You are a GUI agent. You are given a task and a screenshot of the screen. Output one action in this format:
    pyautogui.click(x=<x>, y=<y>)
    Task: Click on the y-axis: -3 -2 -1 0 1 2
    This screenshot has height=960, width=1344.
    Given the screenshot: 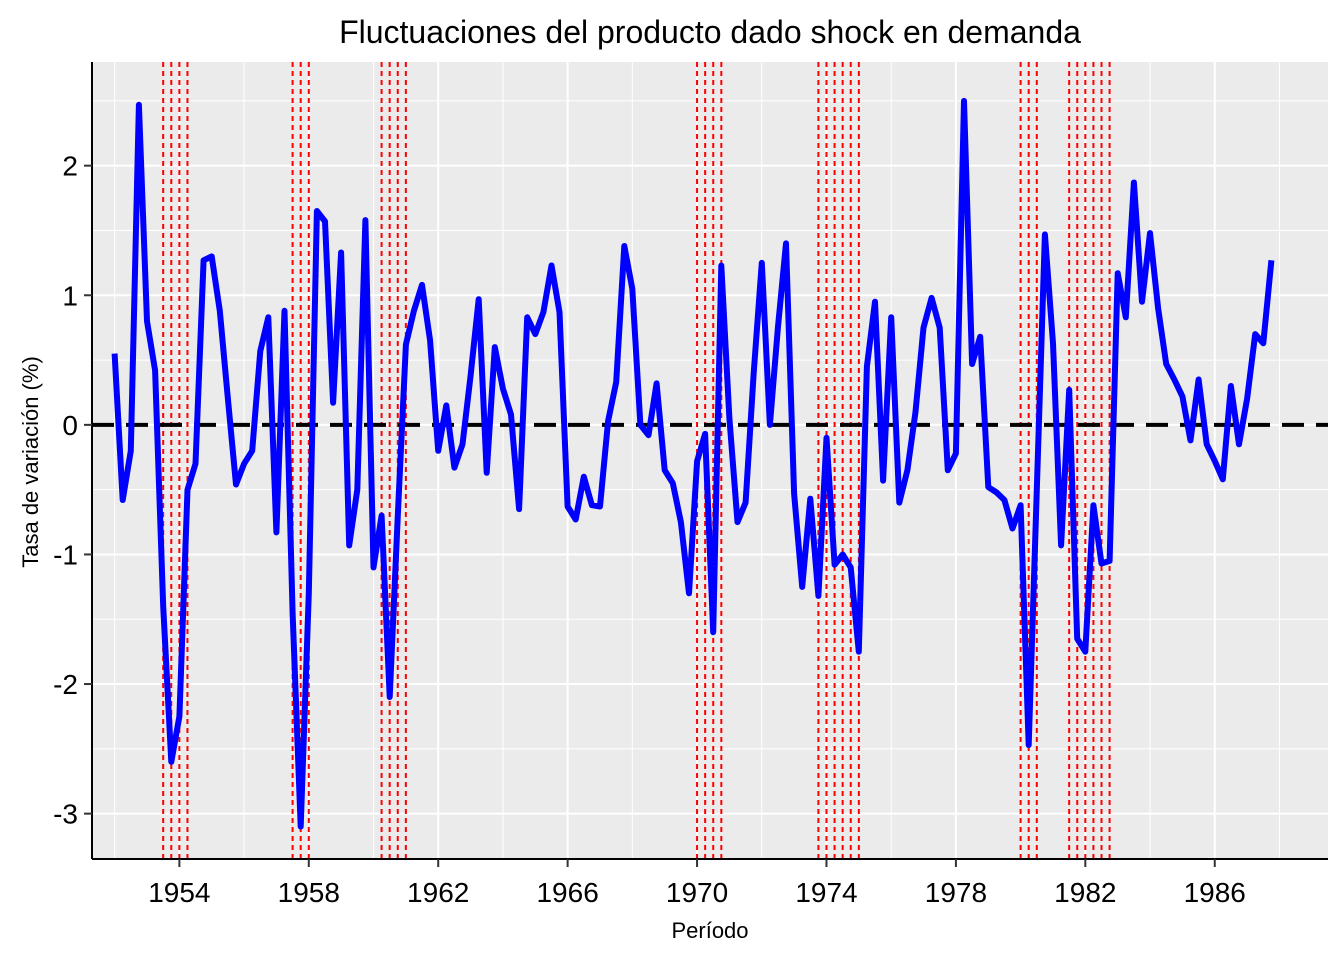 What is the action you would take?
    pyautogui.click(x=73, y=460)
    